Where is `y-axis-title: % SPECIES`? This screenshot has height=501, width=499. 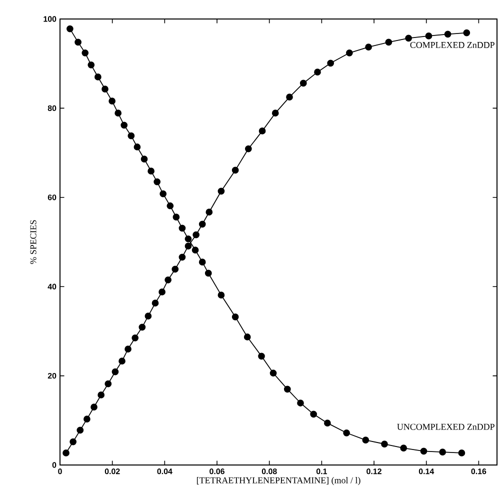
y-axis-title: % SPECIES is located at coordinates (33, 242).